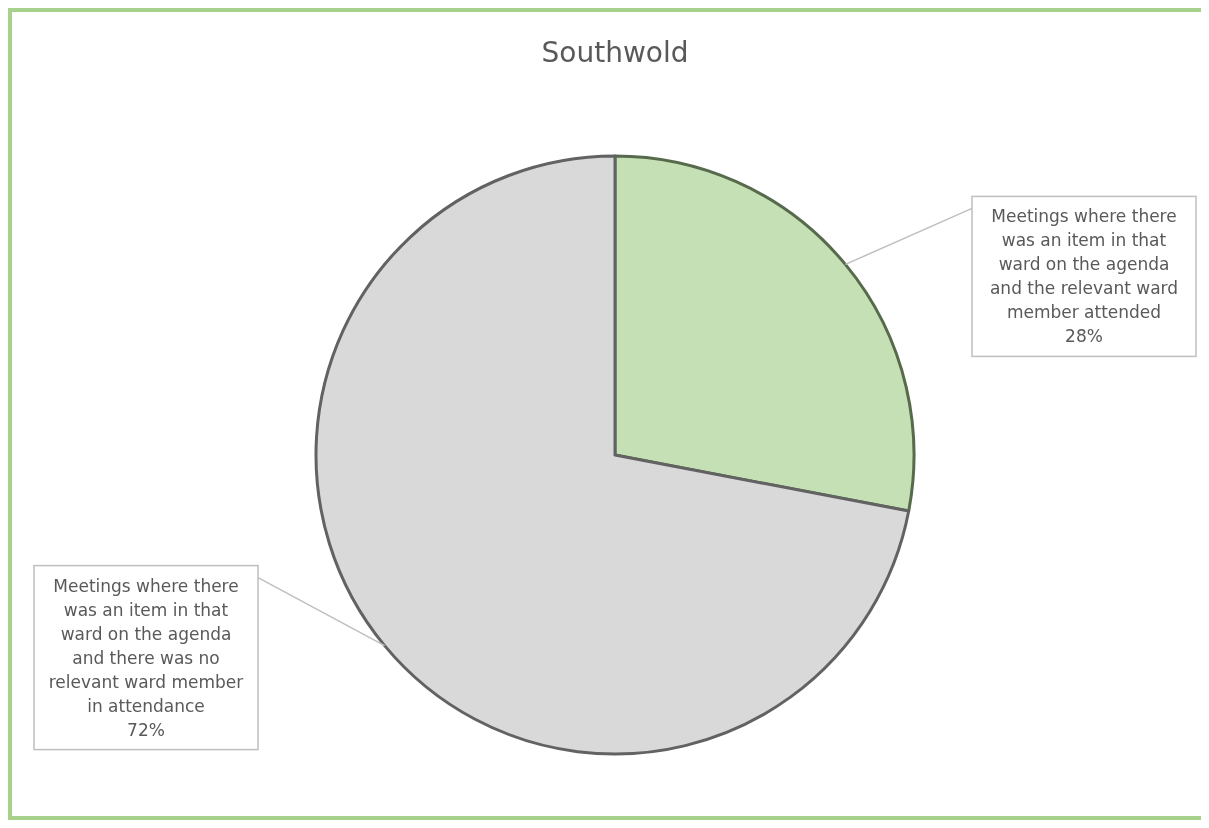 The image size is (1209, 828). I want to click on data-label: 28%, so click(1084, 336).